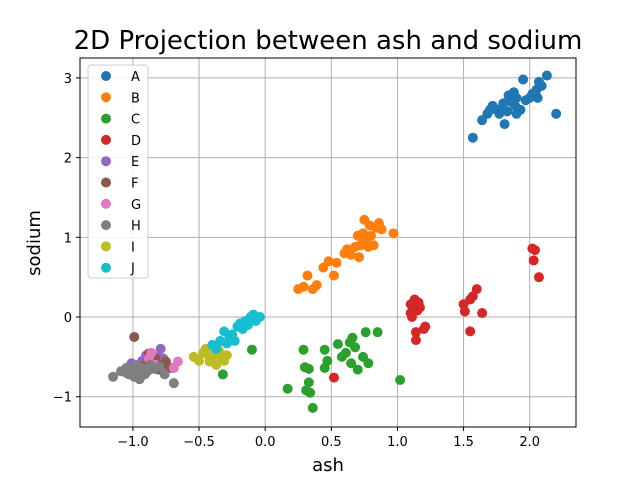 This screenshot has height=480, width=640. I want to click on y-tick-label: 3, so click(68, 79).